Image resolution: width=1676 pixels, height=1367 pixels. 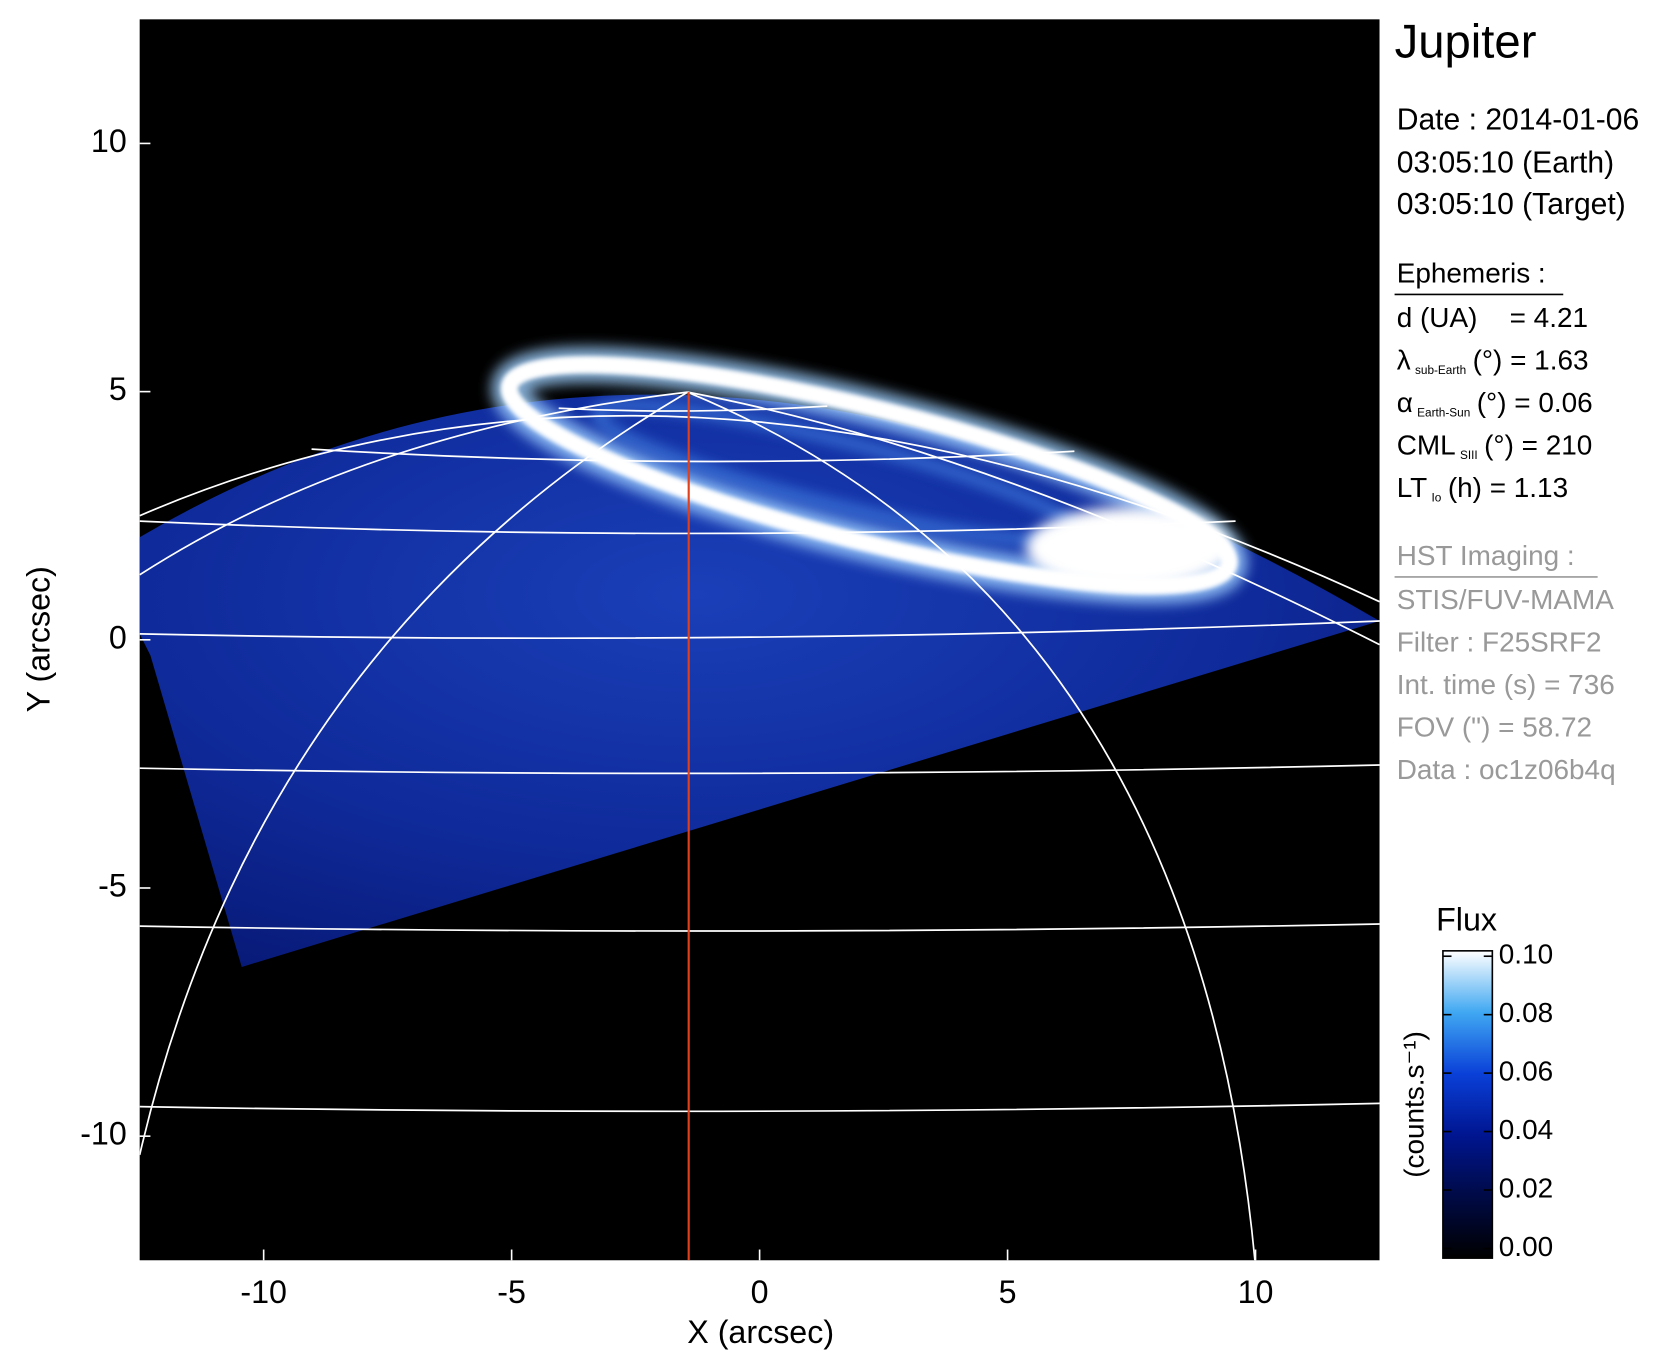 What do you see at coordinates (1412, 487) in the screenshot?
I see `ephemeris-symbol: LT` at bounding box center [1412, 487].